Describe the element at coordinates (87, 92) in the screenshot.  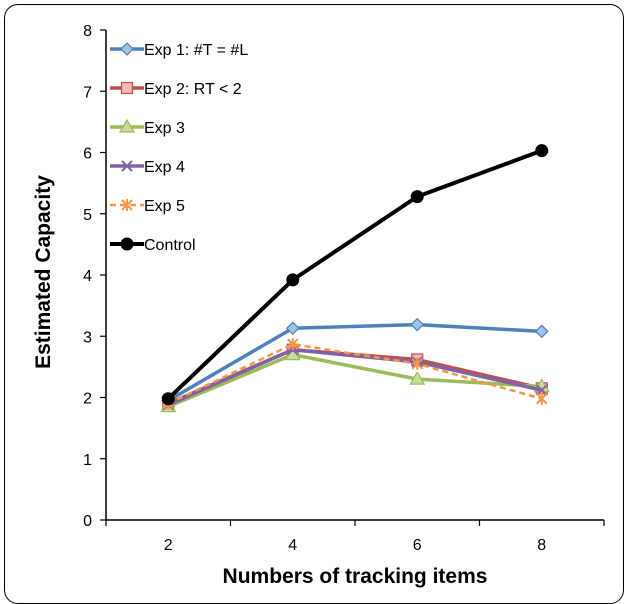
I see `y-tick-label: 7` at that location.